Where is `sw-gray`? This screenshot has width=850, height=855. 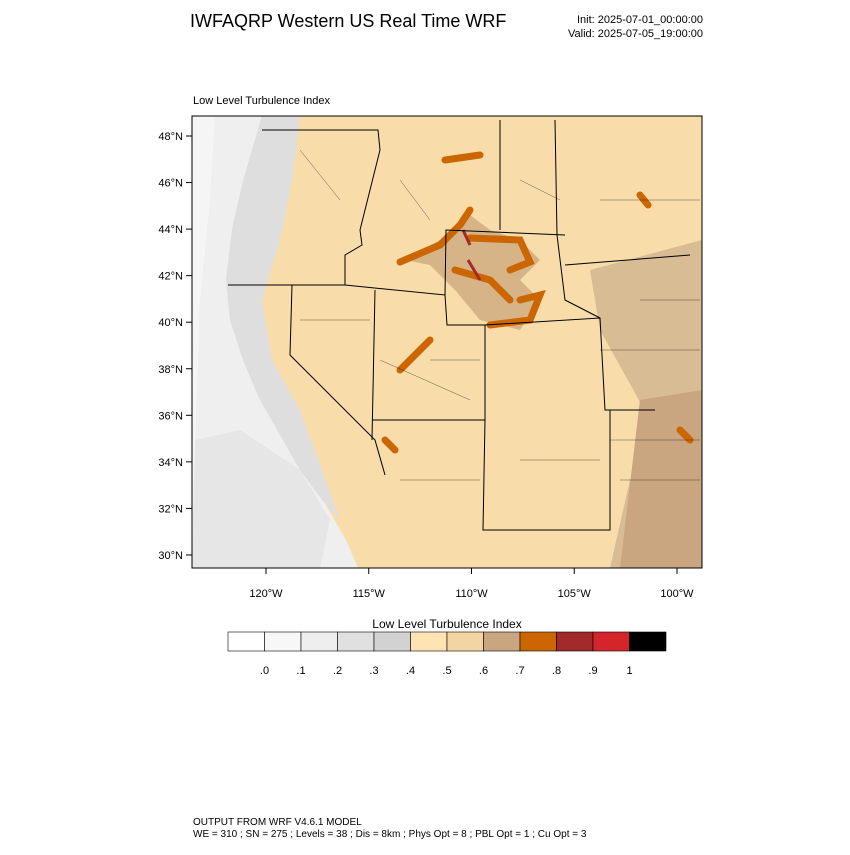
sw-gray is located at coordinates (261, 499).